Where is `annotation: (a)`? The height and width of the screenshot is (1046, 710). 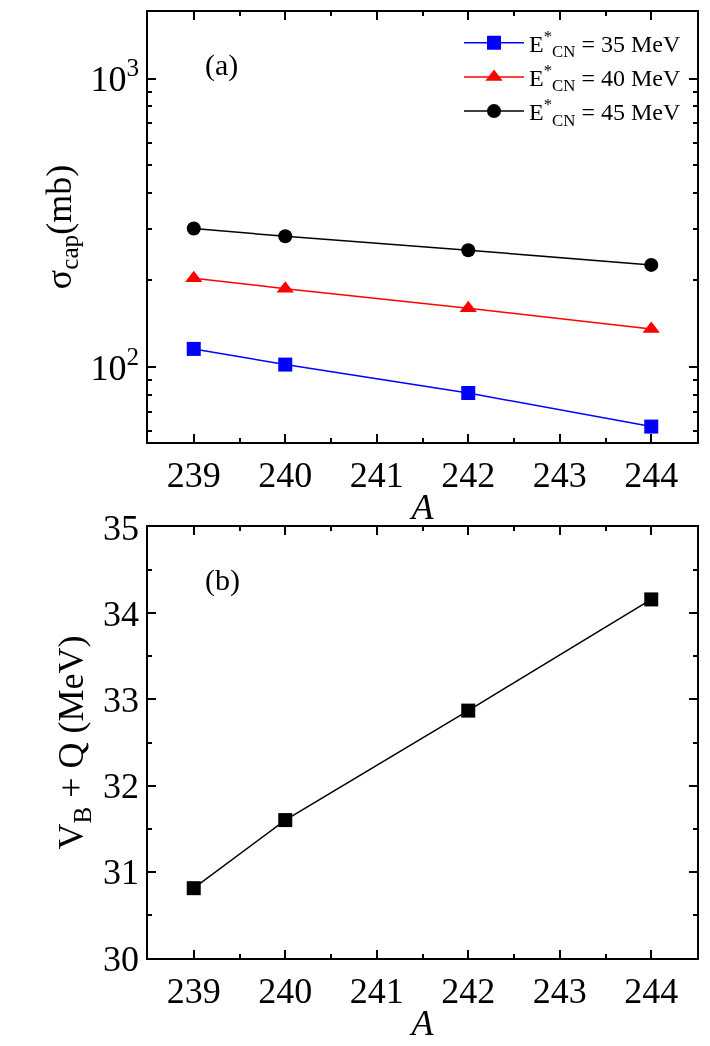
annotation: (a) is located at coordinates (222, 65).